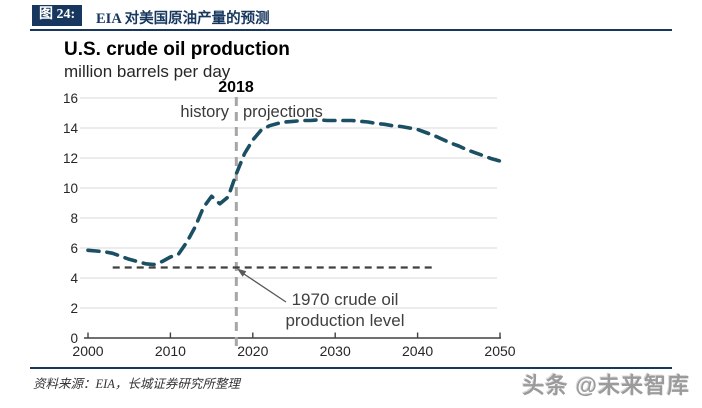 This screenshot has width=702, height=408. I want to click on projections-region-label: projections, so click(283, 112).